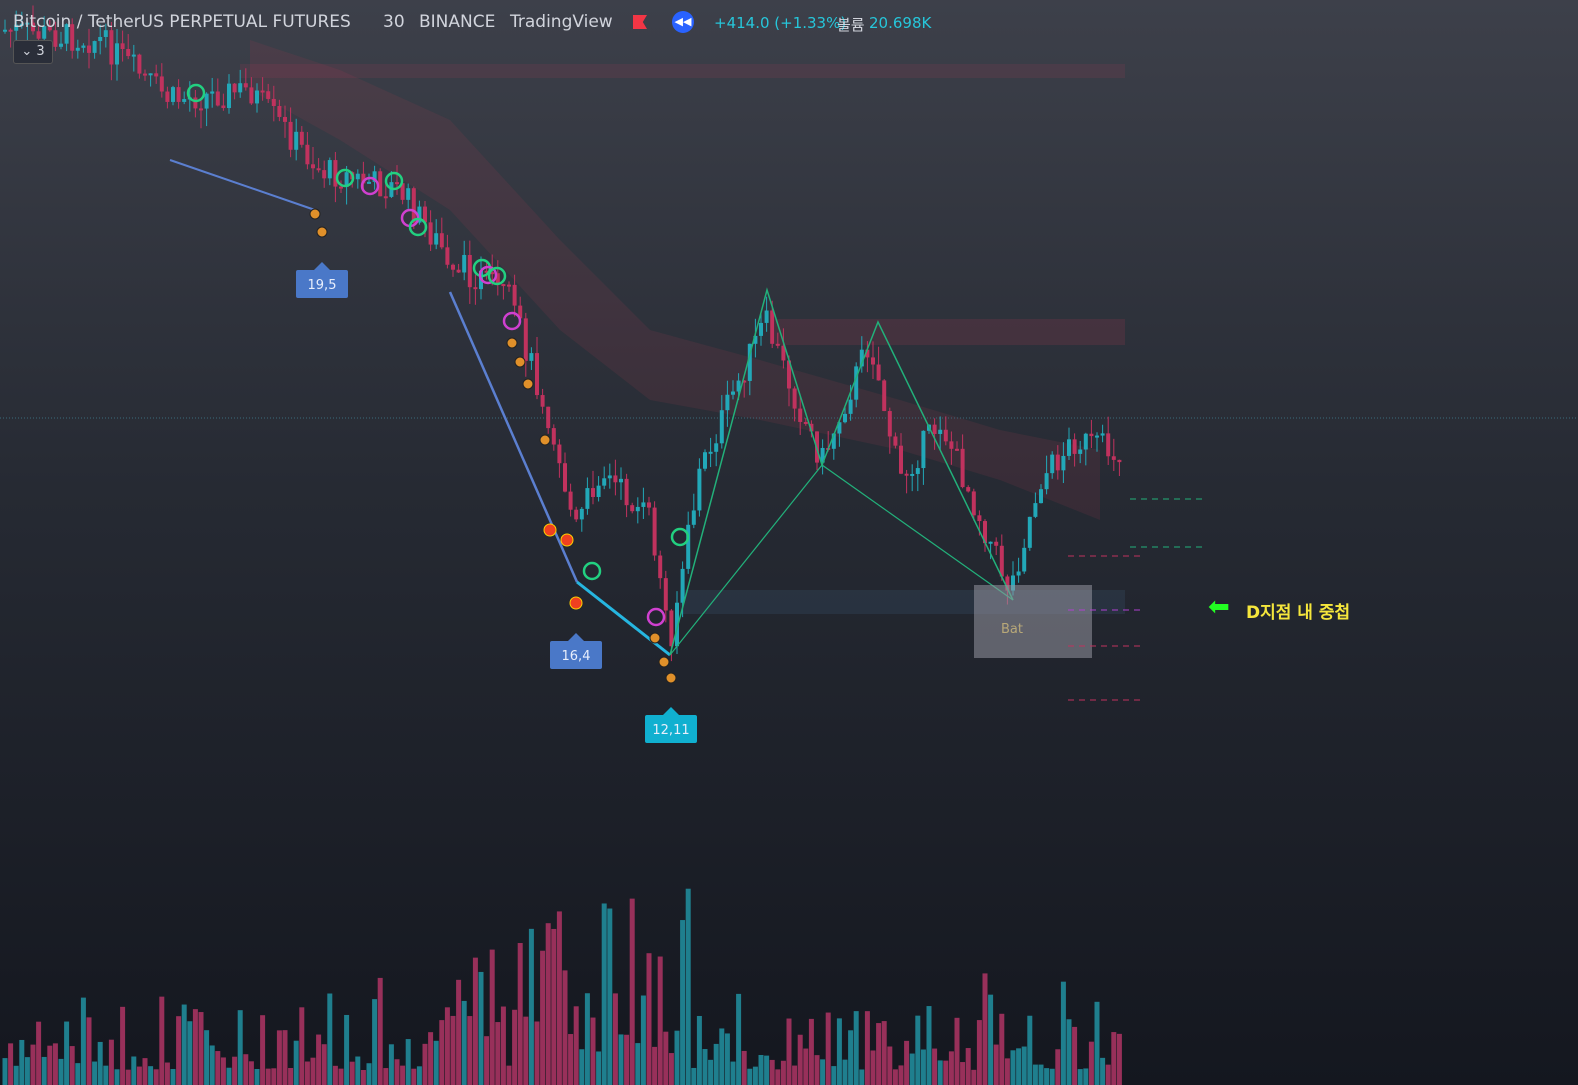 The height and width of the screenshot is (1085, 1578). What do you see at coordinates (640, 22) in the screenshot?
I see `flag-icon` at bounding box center [640, 22].